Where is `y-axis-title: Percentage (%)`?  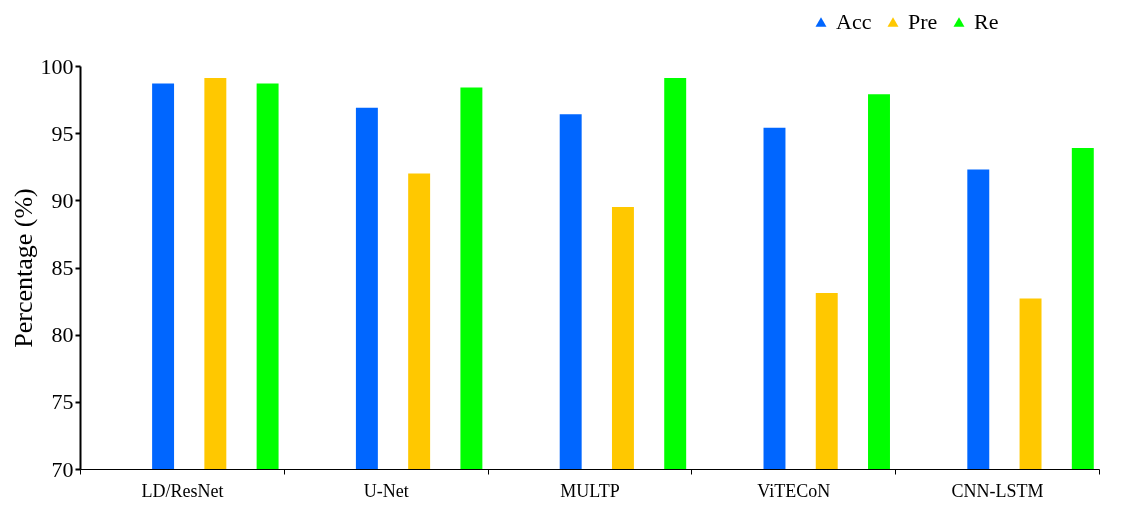 y-axis-title: Percentage (%) is located at coordinates (23, 268).